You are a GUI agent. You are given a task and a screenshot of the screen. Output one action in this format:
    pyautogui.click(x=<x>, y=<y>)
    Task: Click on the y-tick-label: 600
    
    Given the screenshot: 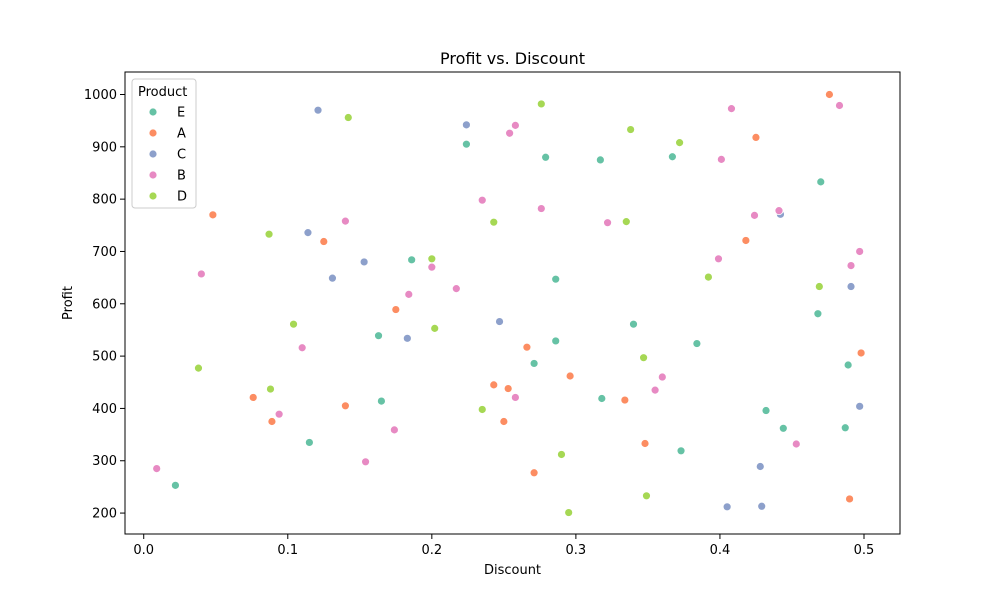 What is the action you would take?
    pyautogui.click(x=104, y=304)
    